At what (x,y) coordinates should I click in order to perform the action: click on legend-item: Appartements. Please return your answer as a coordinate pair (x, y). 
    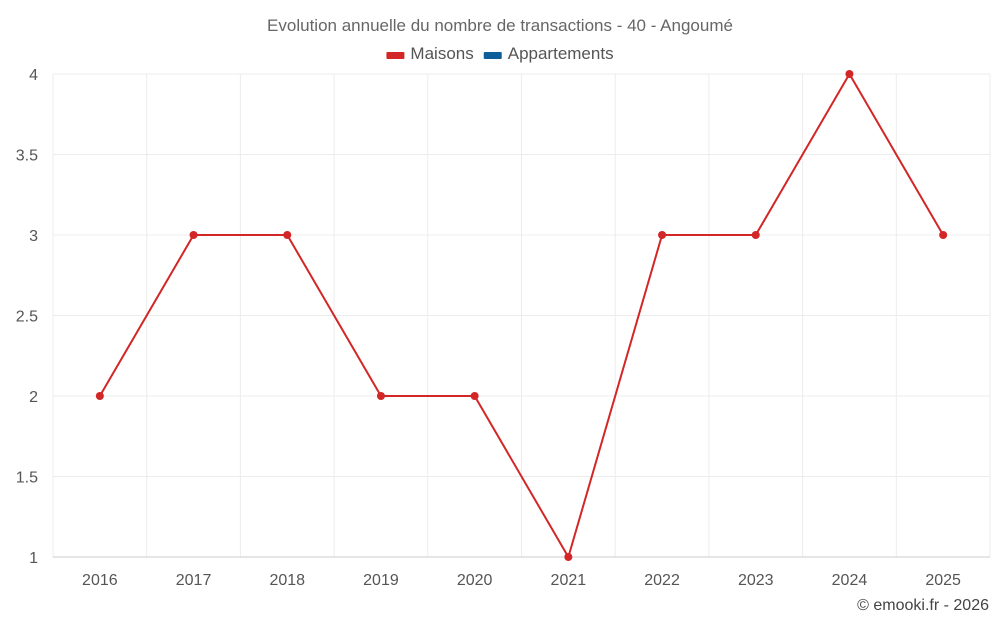
    Looking at the image, I should click on (548, 53).